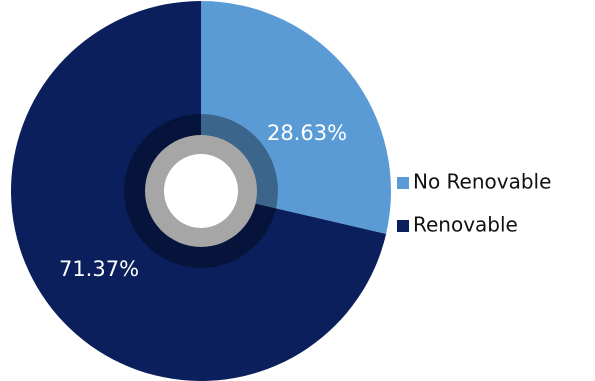 The image size is (595, 381). I want to click on center-hole, so click(201, 191).